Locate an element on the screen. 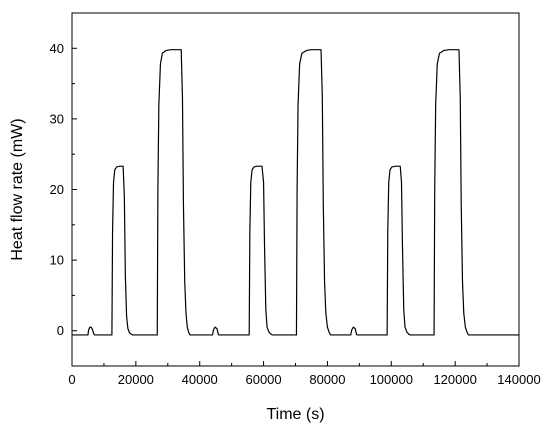  x-tick-label: 140000 is located at coordinates (518, 379).